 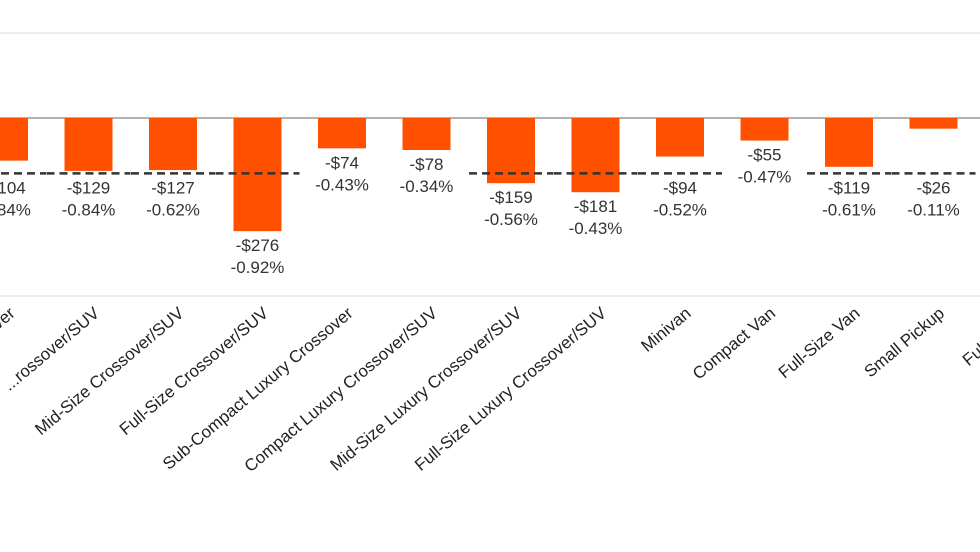 What do you see at coordinates (595, 206) in the screenshot?
I see `value-label: -$181` at bounding box center [595, 206].